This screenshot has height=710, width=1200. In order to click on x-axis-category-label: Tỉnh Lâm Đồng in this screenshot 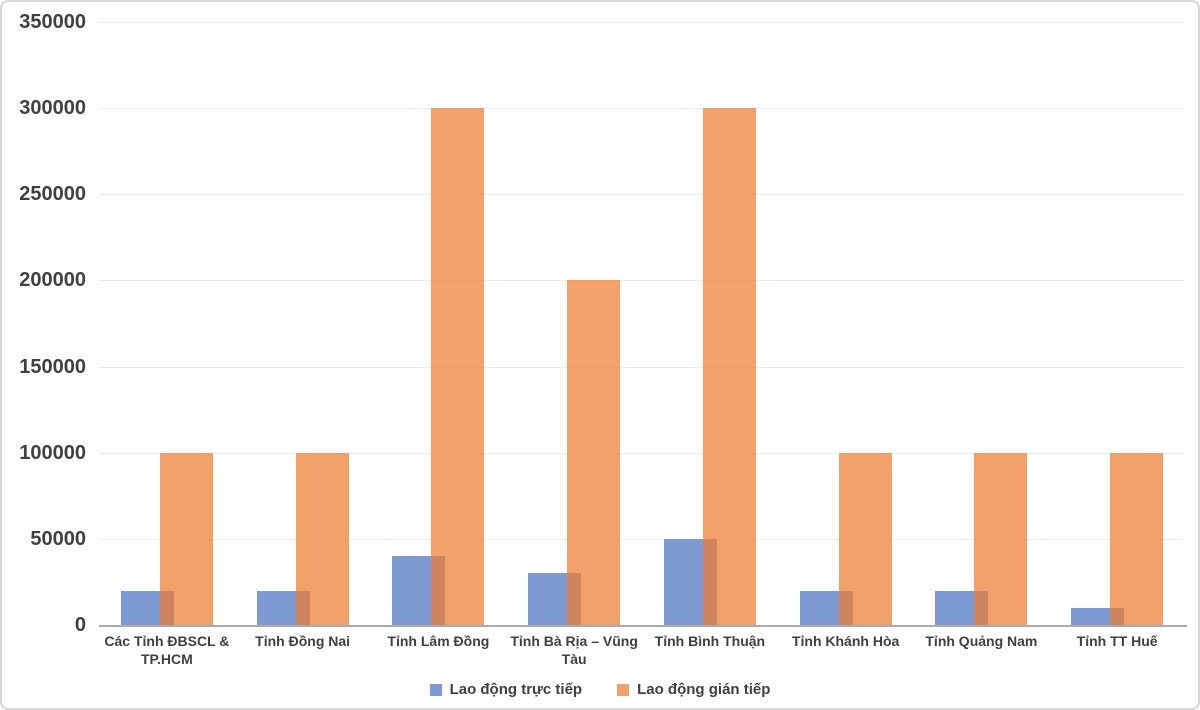, I will do `click(438, 641)`.